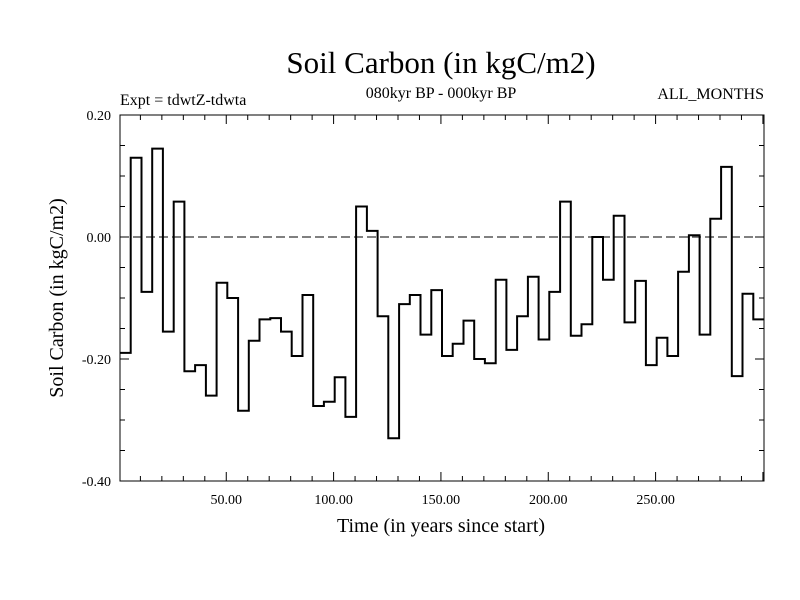 The width and height of the screenshot is (800, 600). Describe the element at coordinates (441, 500) in the screenshot. I see `x-tick-label: 150.00` at that location.